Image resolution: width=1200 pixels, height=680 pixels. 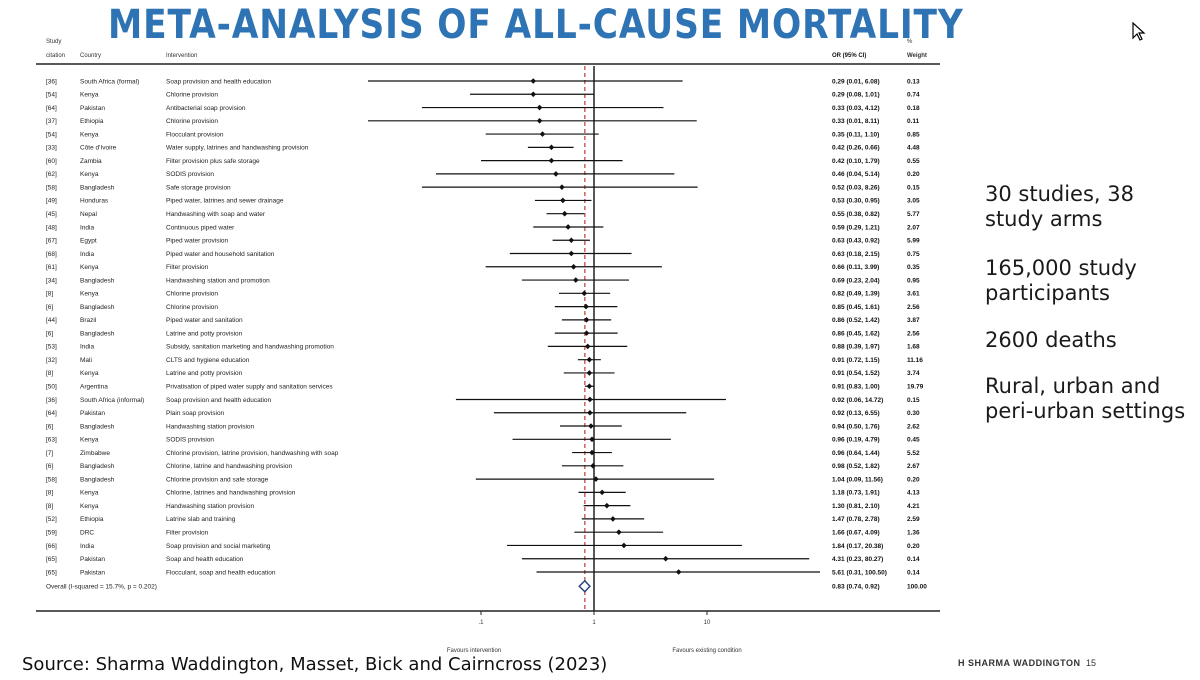 What do you see at coordinates (112, 400) in the screenshot?
I see `row-country: South Africa (informal)` at bounding box center [112, 400].